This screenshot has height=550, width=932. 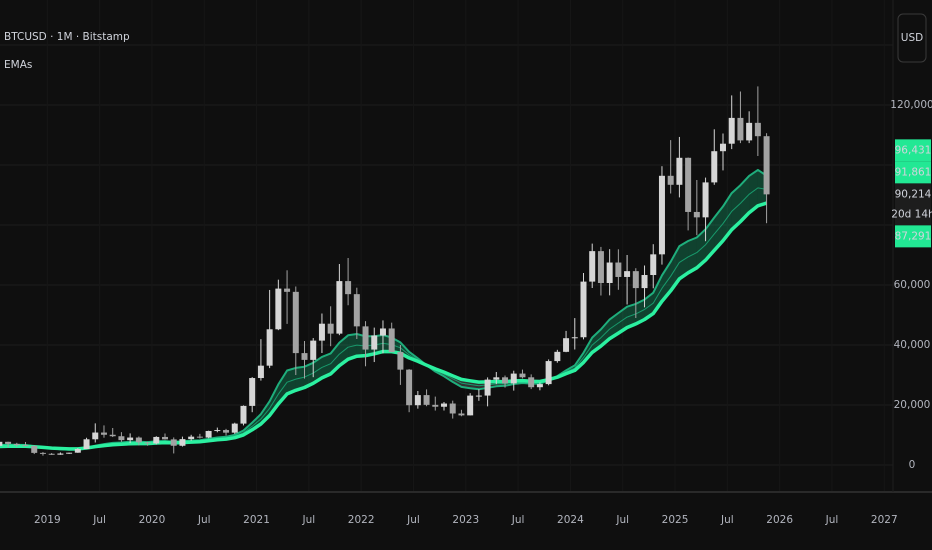 What do you see at coordinates (912, 465) in the screenshot?
I see `y-tick-label: 0` at bounding box center [912, 465].